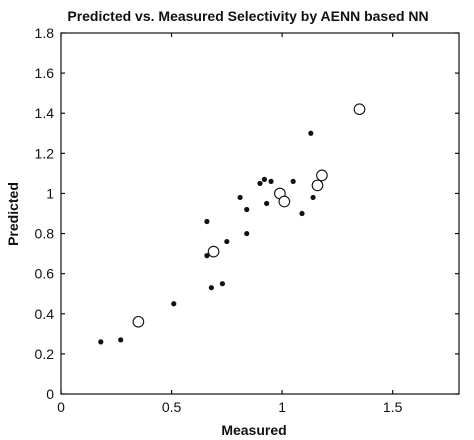 This screenshot has height=440, width=474. I want to click on y-axis-label: Predicted, so click(13, 214).